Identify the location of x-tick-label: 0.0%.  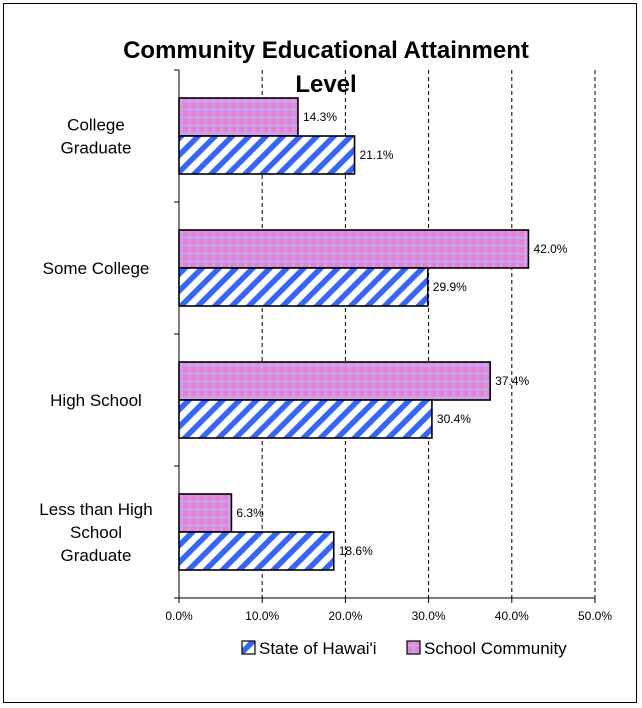
(179, 616).